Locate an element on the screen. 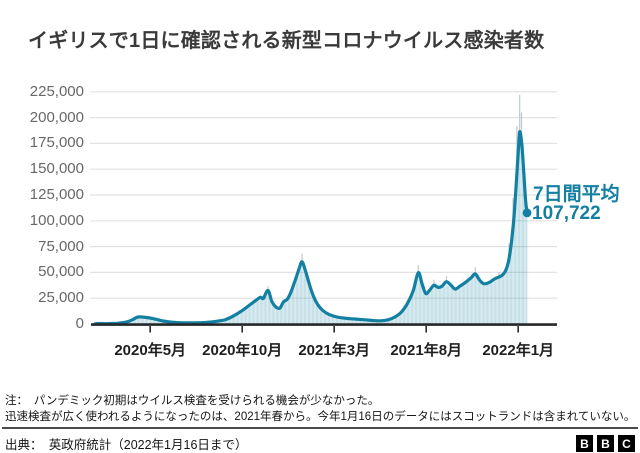 The image size is (640, 453). bbc-logo-block-b2: B is located at coordinates (605, 443).